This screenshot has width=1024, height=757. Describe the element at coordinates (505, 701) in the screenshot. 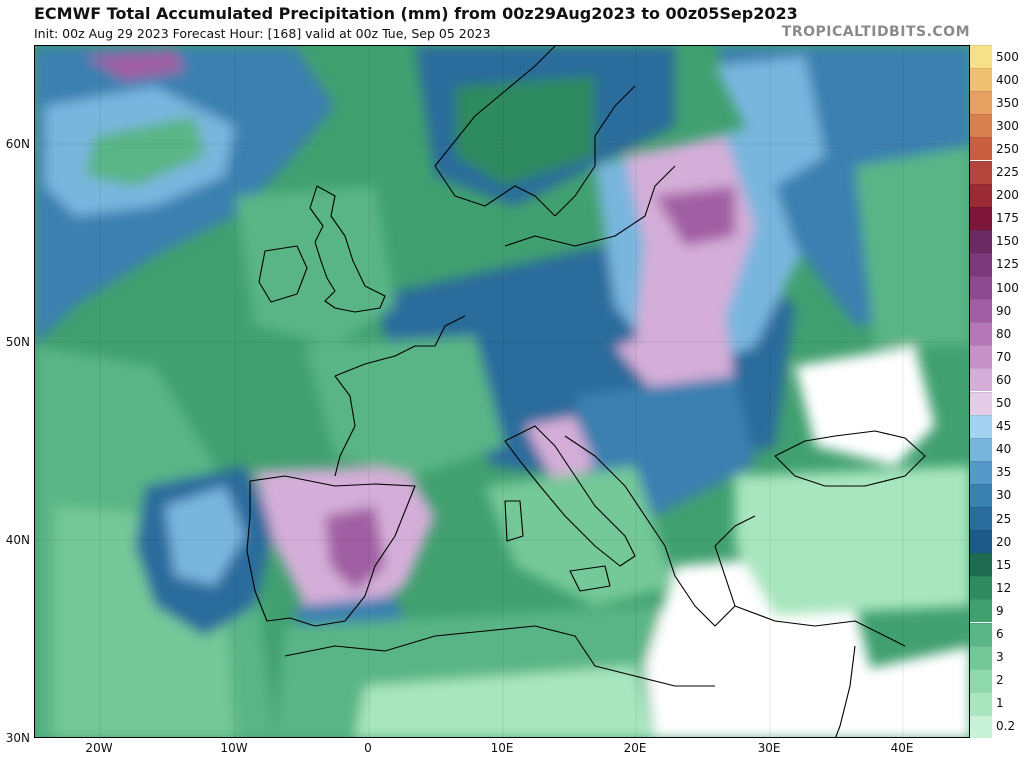

I see `north-africa-light` at that location.